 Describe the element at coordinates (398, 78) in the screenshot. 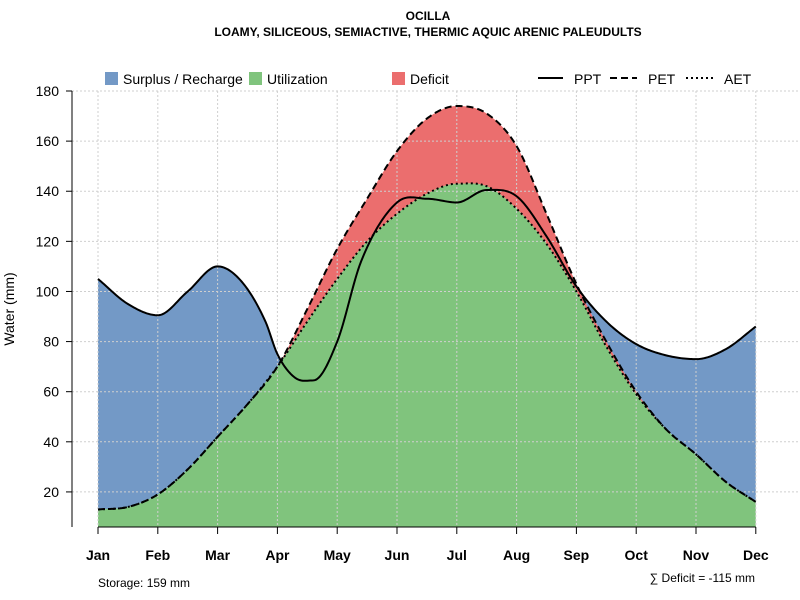

I see `legend-swatch-deficit` at that location.